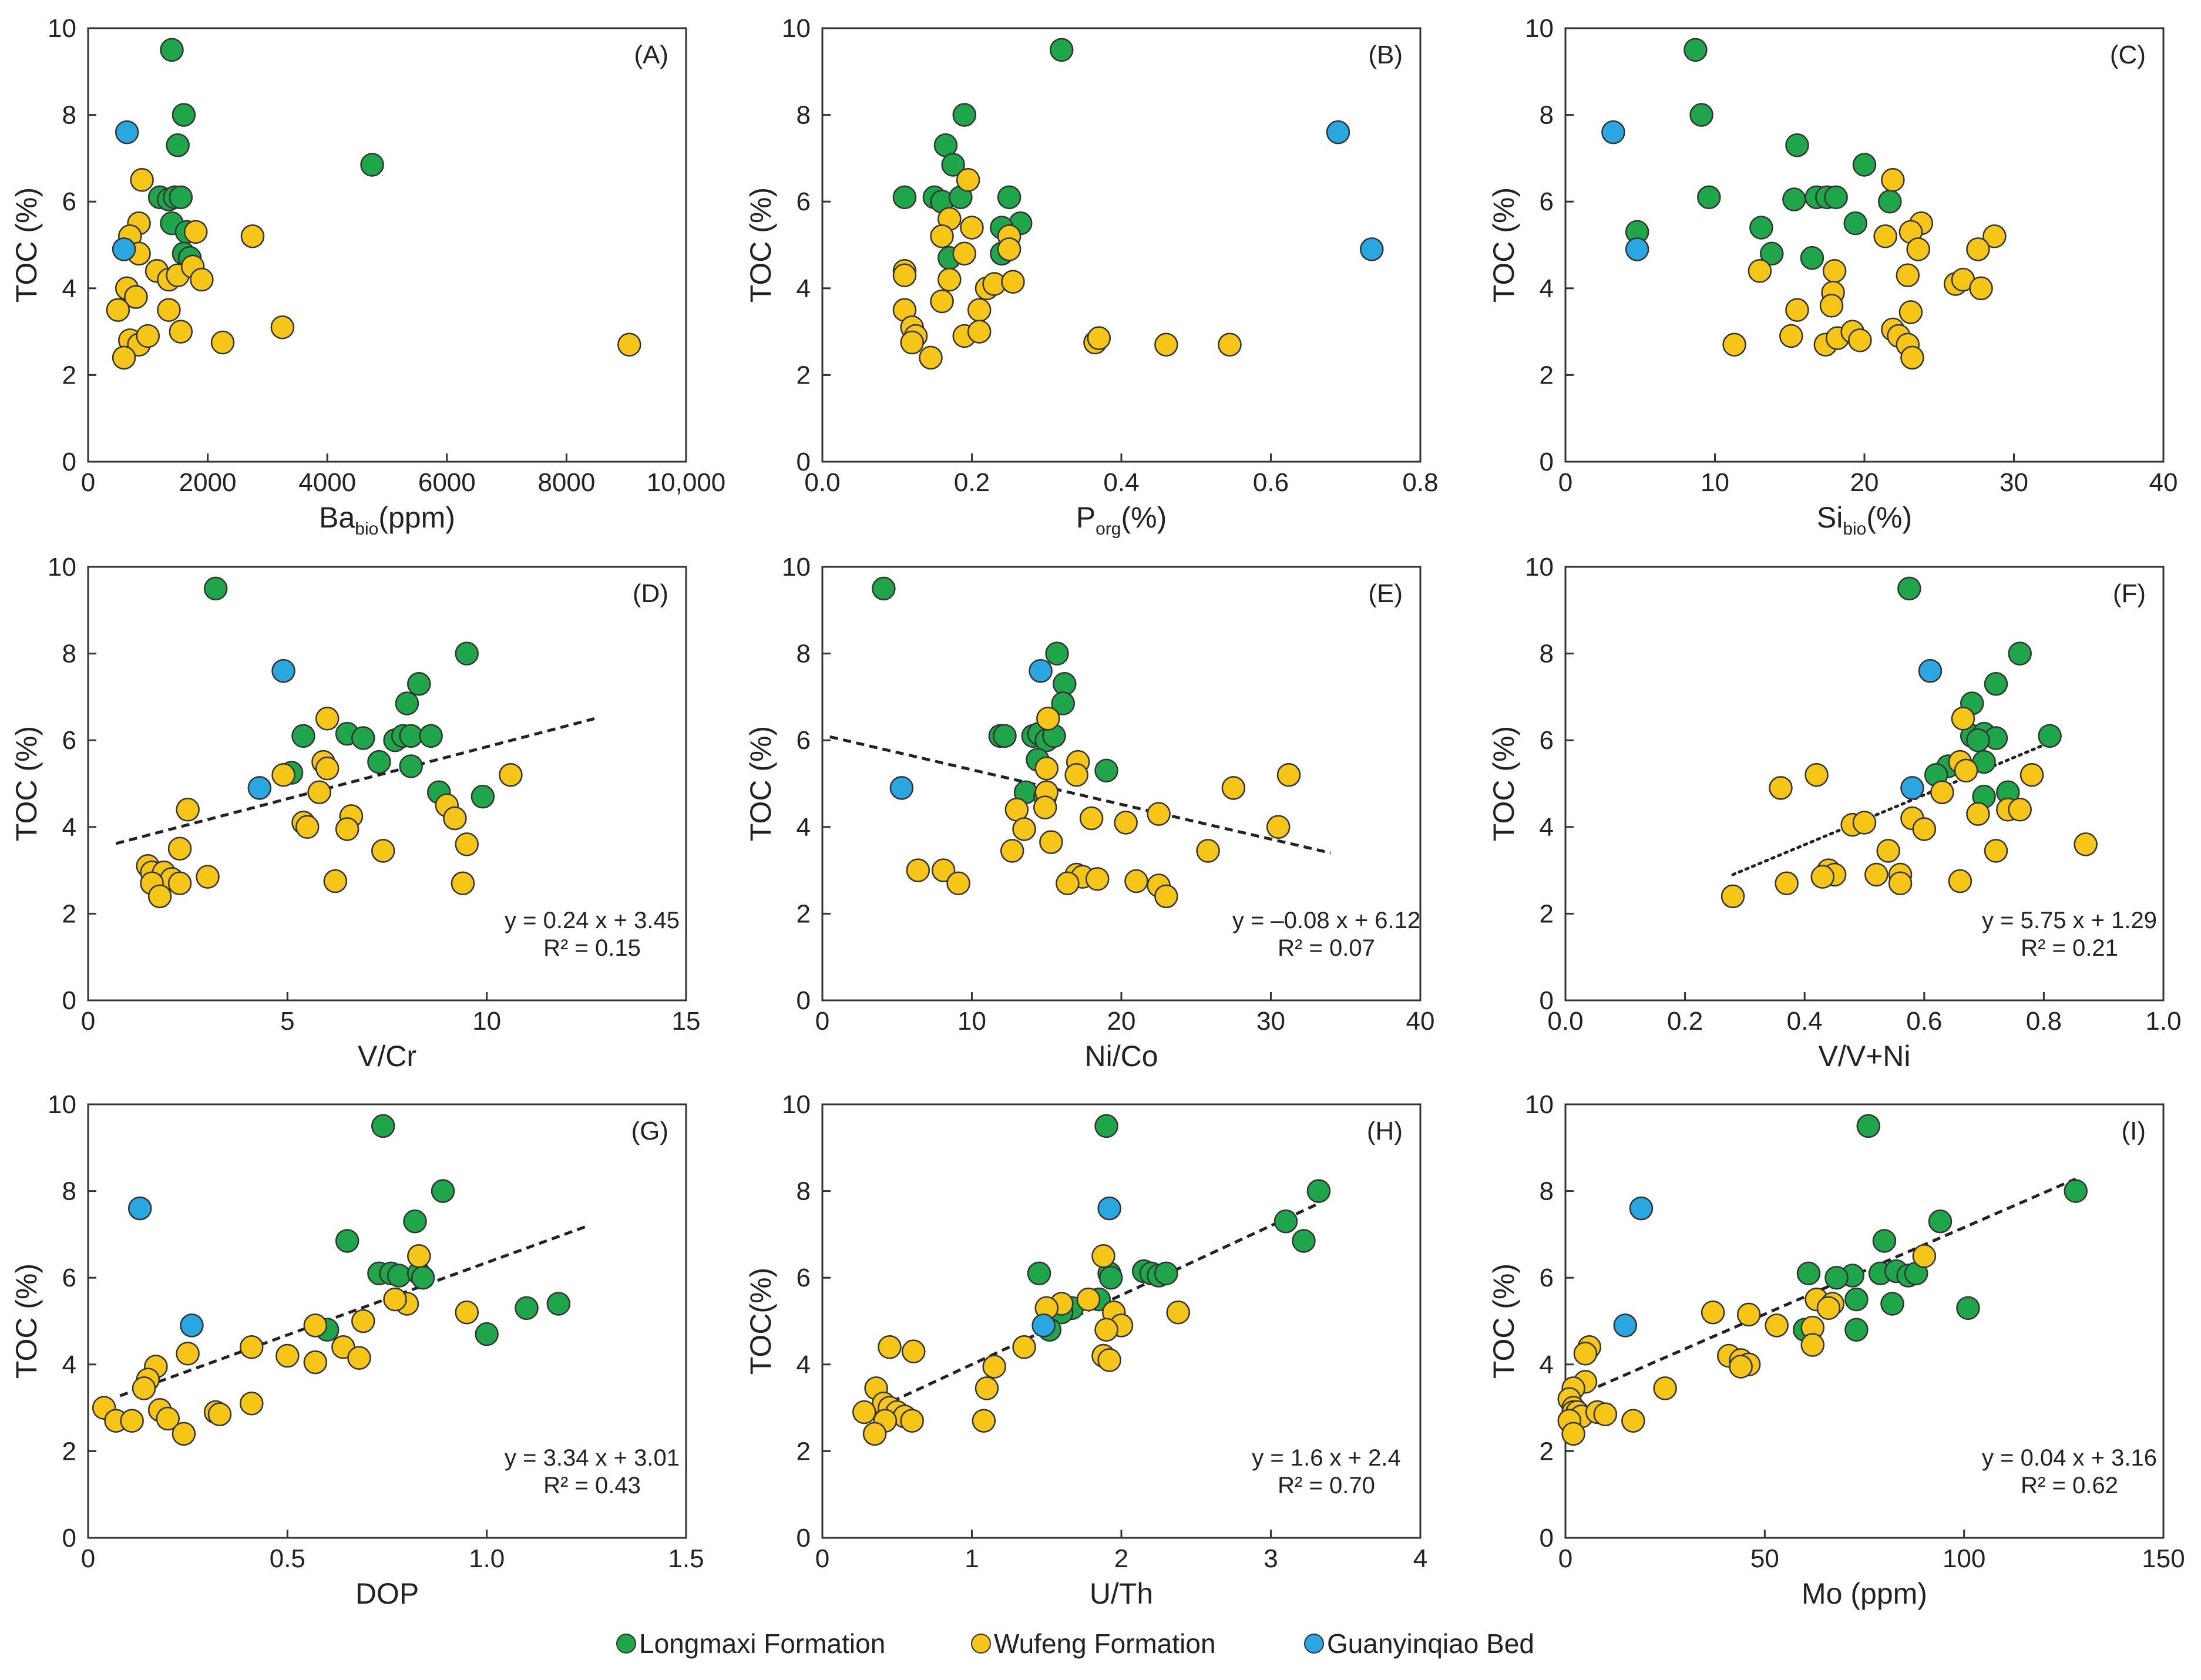  What do you see at coordinates (566, 482) in the screenshot?
I see `x-tick-label: 8000` at bounding box center [566, 482].